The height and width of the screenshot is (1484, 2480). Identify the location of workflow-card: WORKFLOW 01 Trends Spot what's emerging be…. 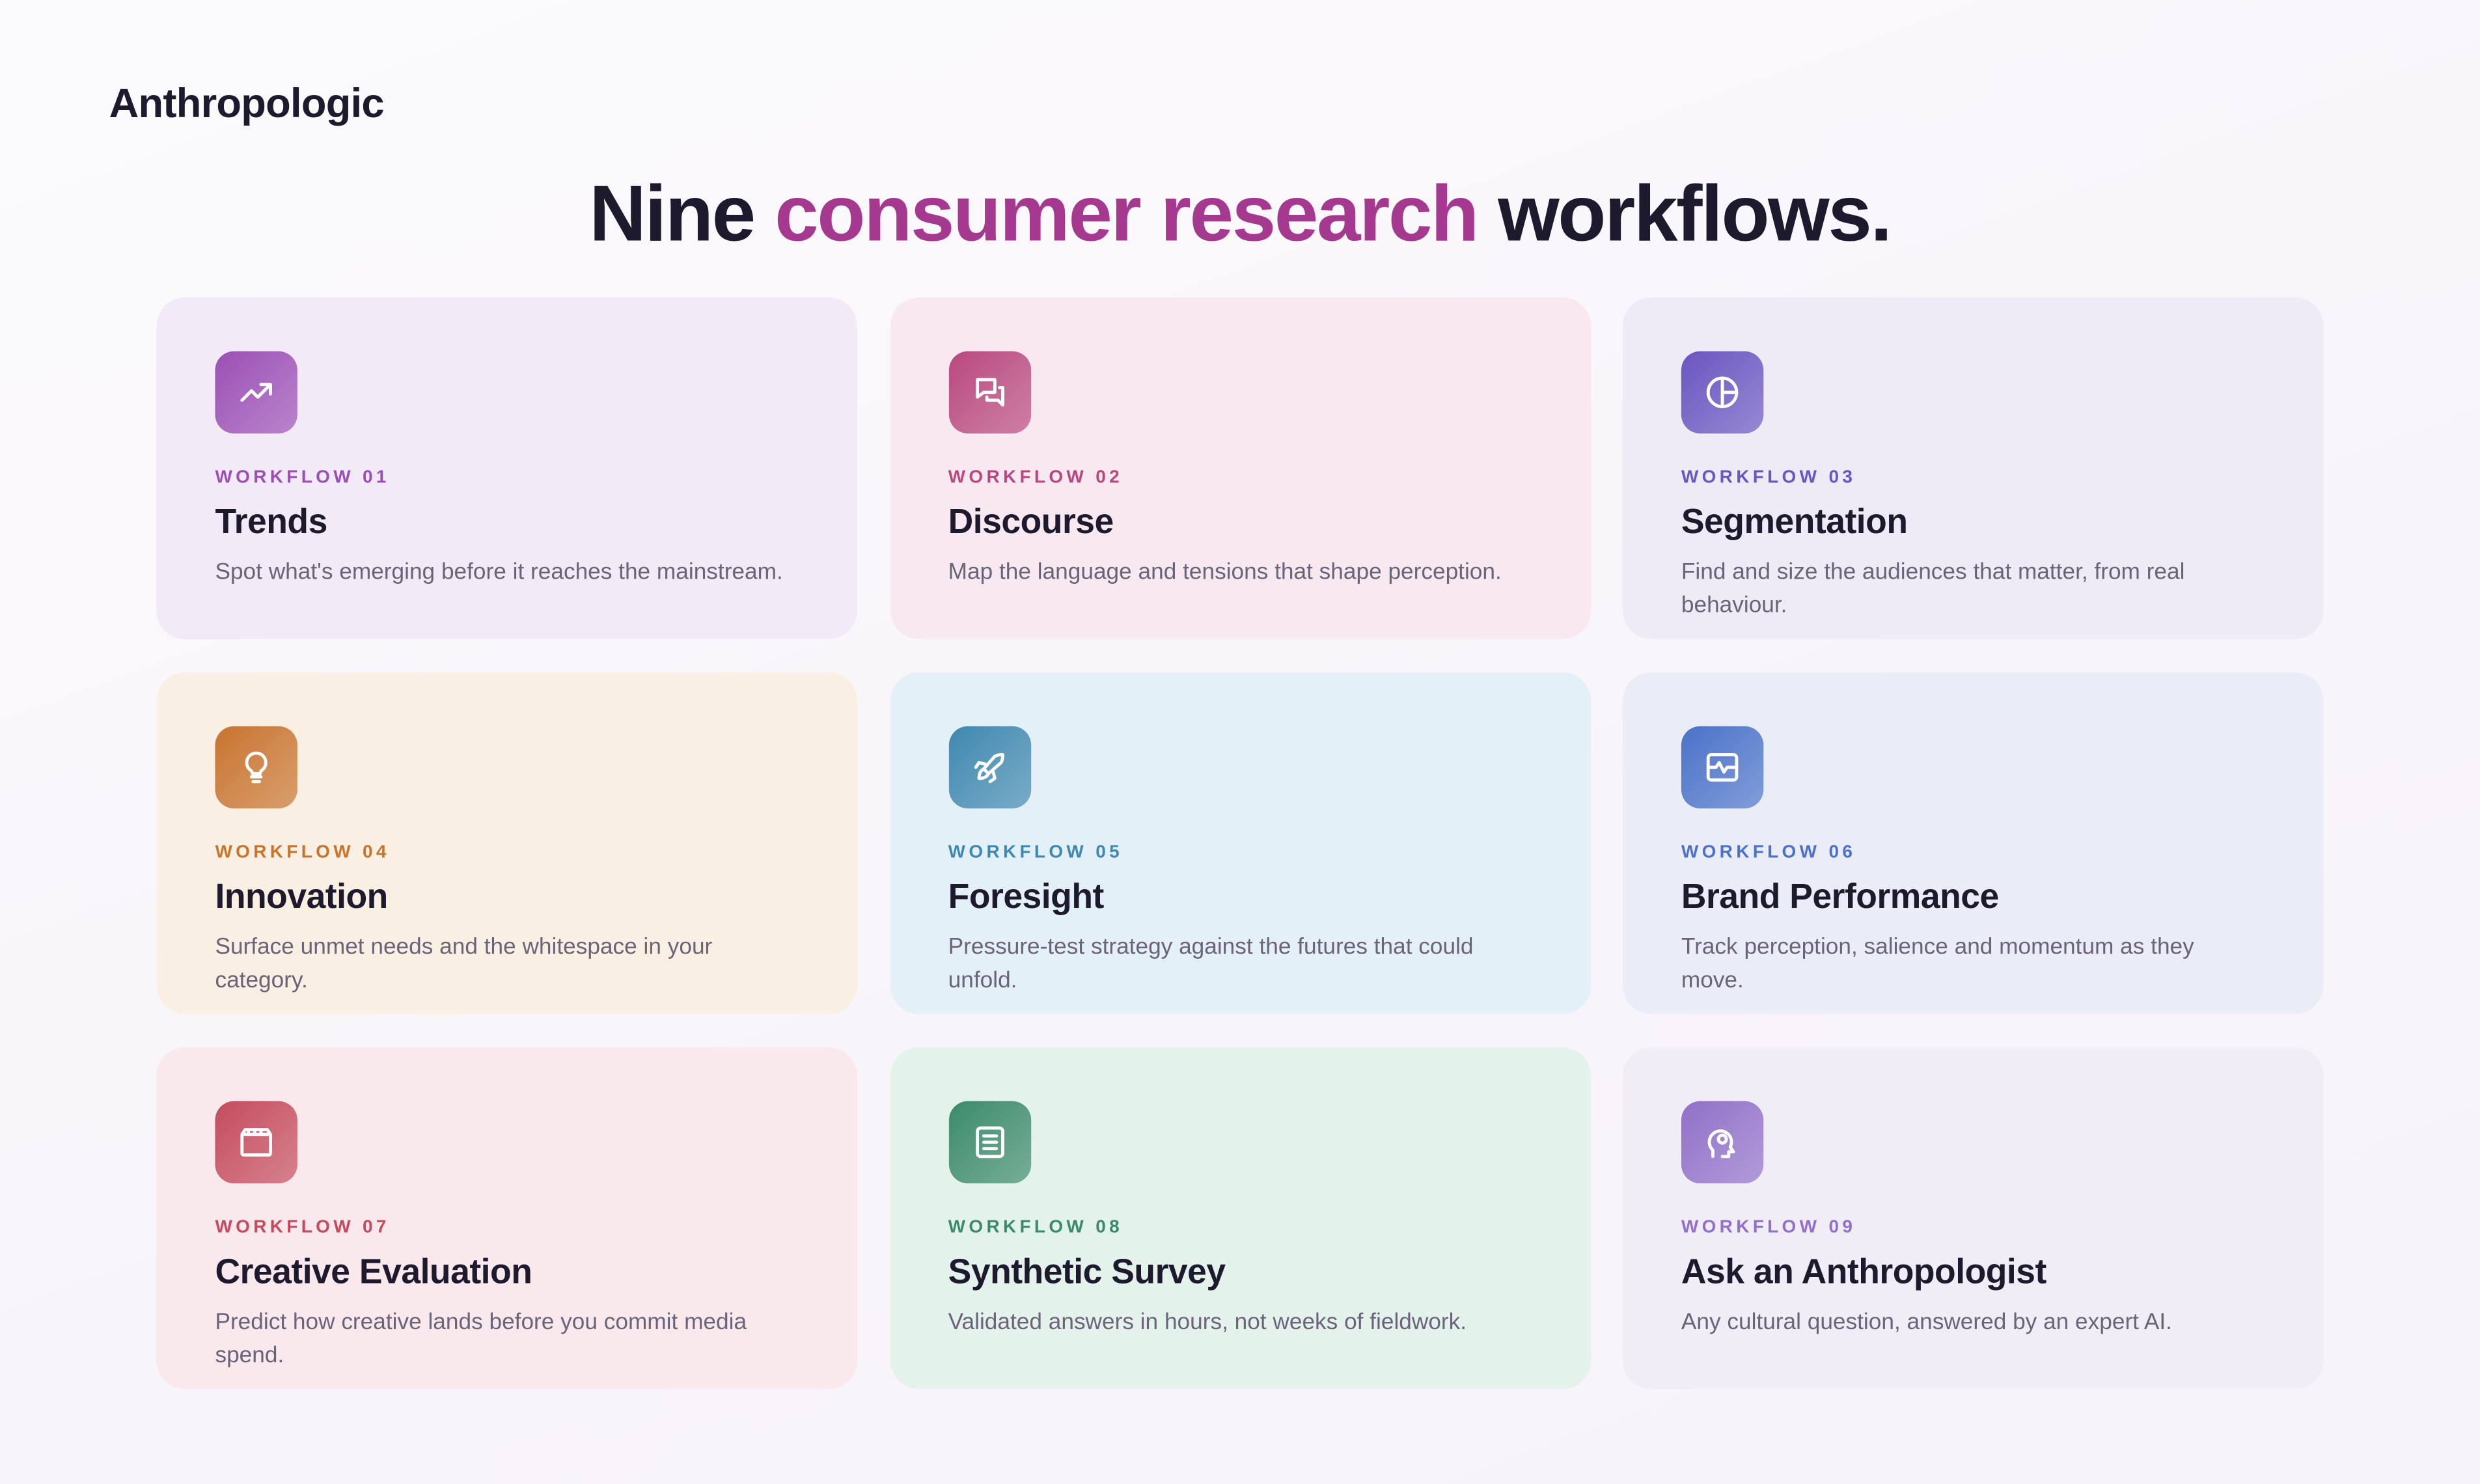
(506, 468).